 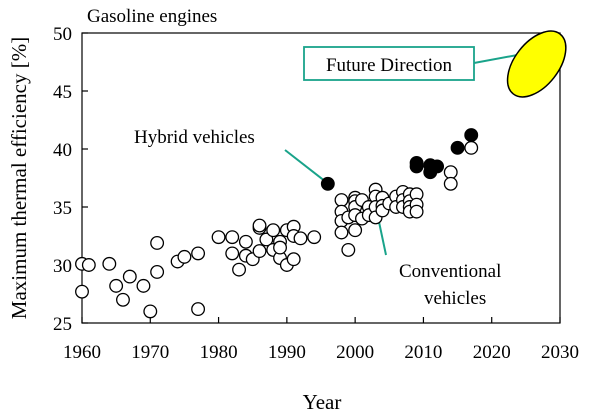 I want to click on leader-line-hybrid, so click(x=305, y=166).